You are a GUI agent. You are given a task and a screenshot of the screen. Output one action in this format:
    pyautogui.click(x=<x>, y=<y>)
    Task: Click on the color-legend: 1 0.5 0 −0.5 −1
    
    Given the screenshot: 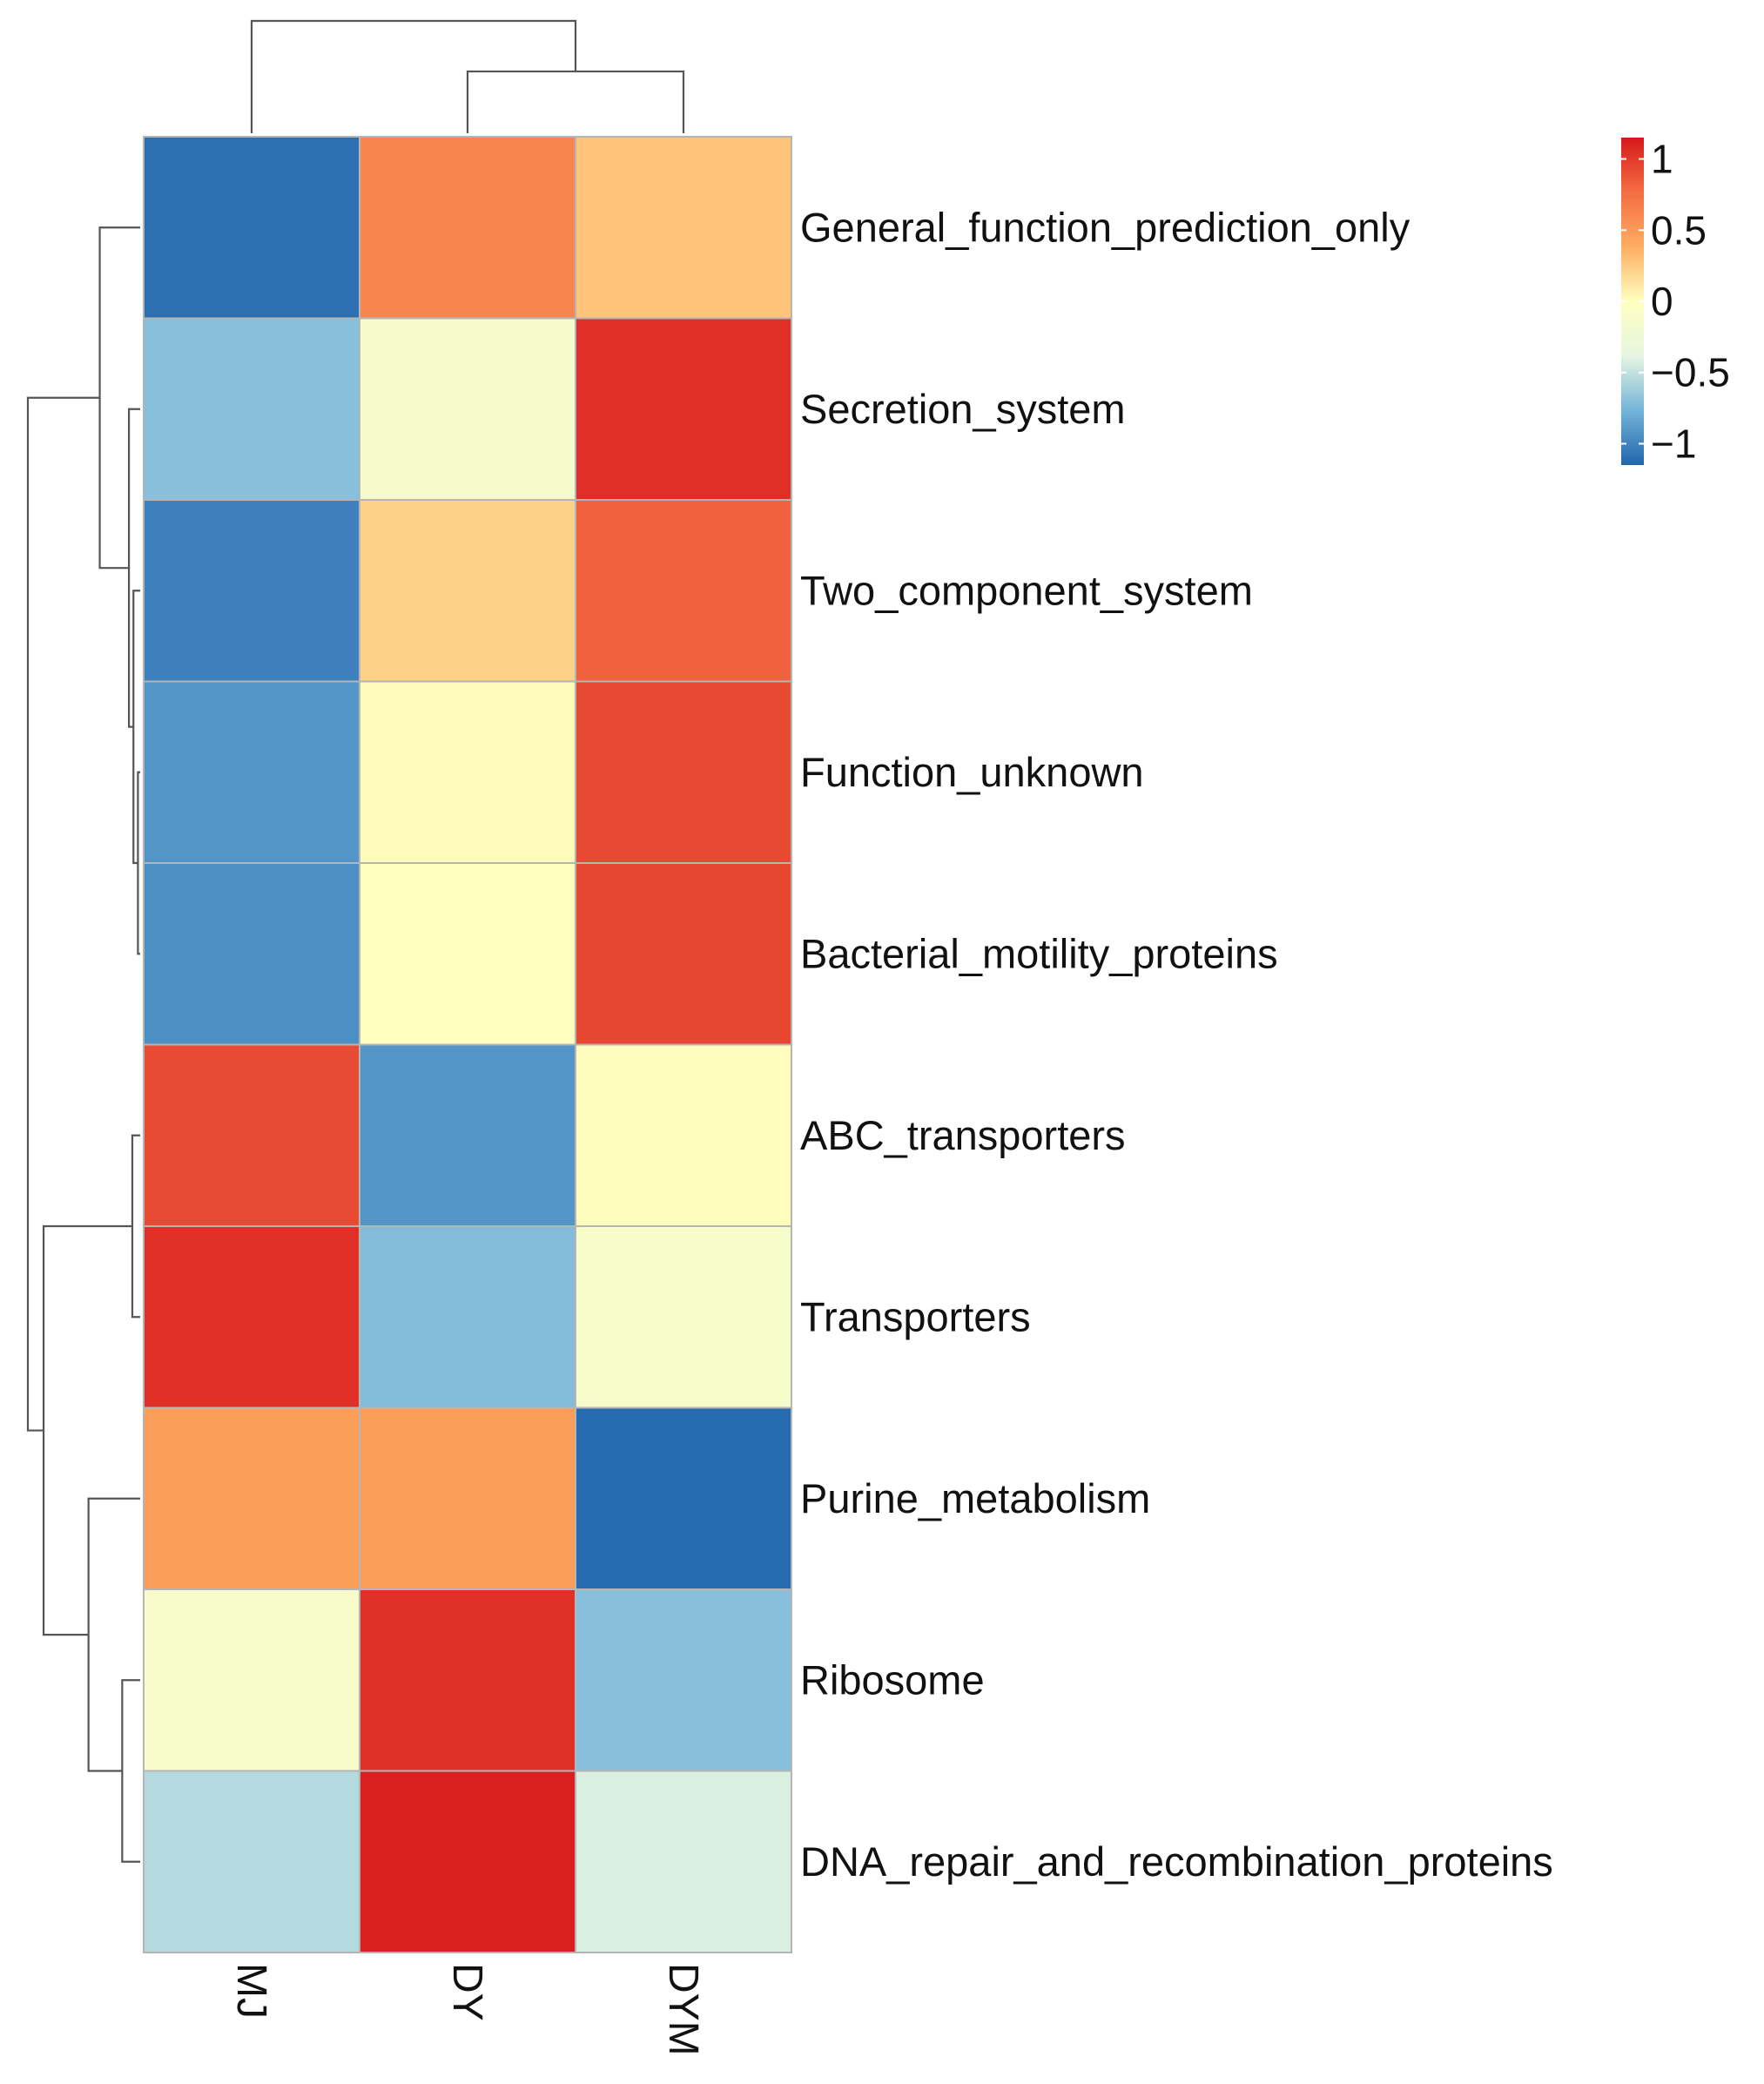 What is the action you would take?
    pyautogui.click(x=1675, y=301)
    